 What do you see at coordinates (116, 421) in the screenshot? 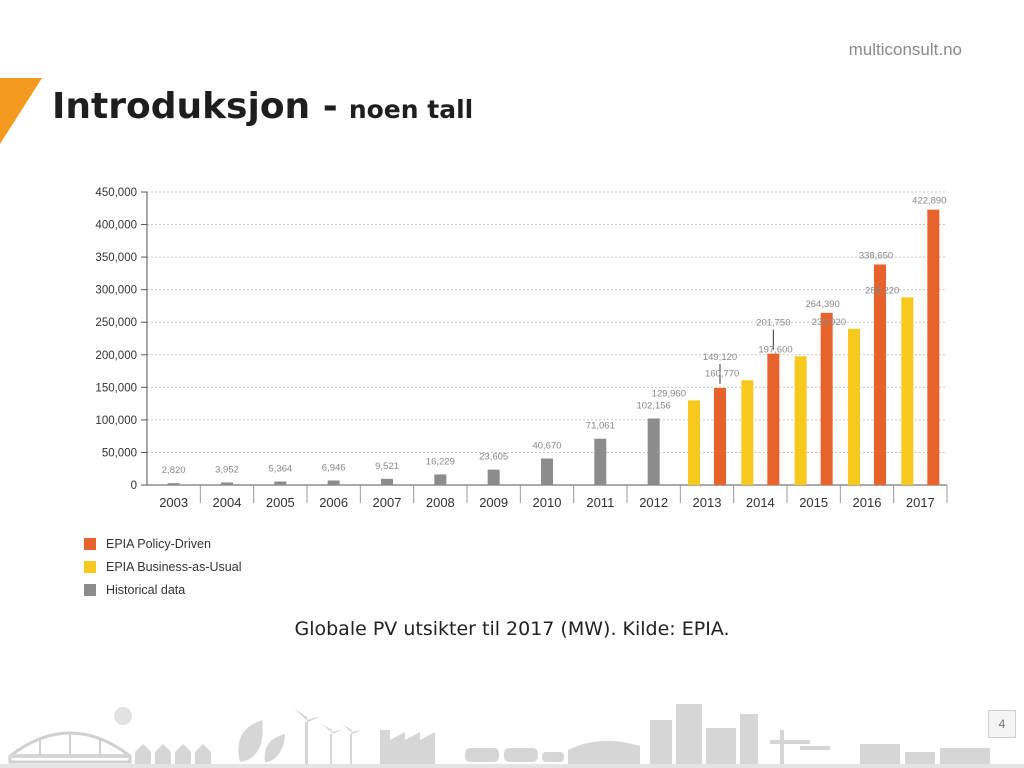
I see `y-tick-label: 100,000` at bounding box center [116, 421].